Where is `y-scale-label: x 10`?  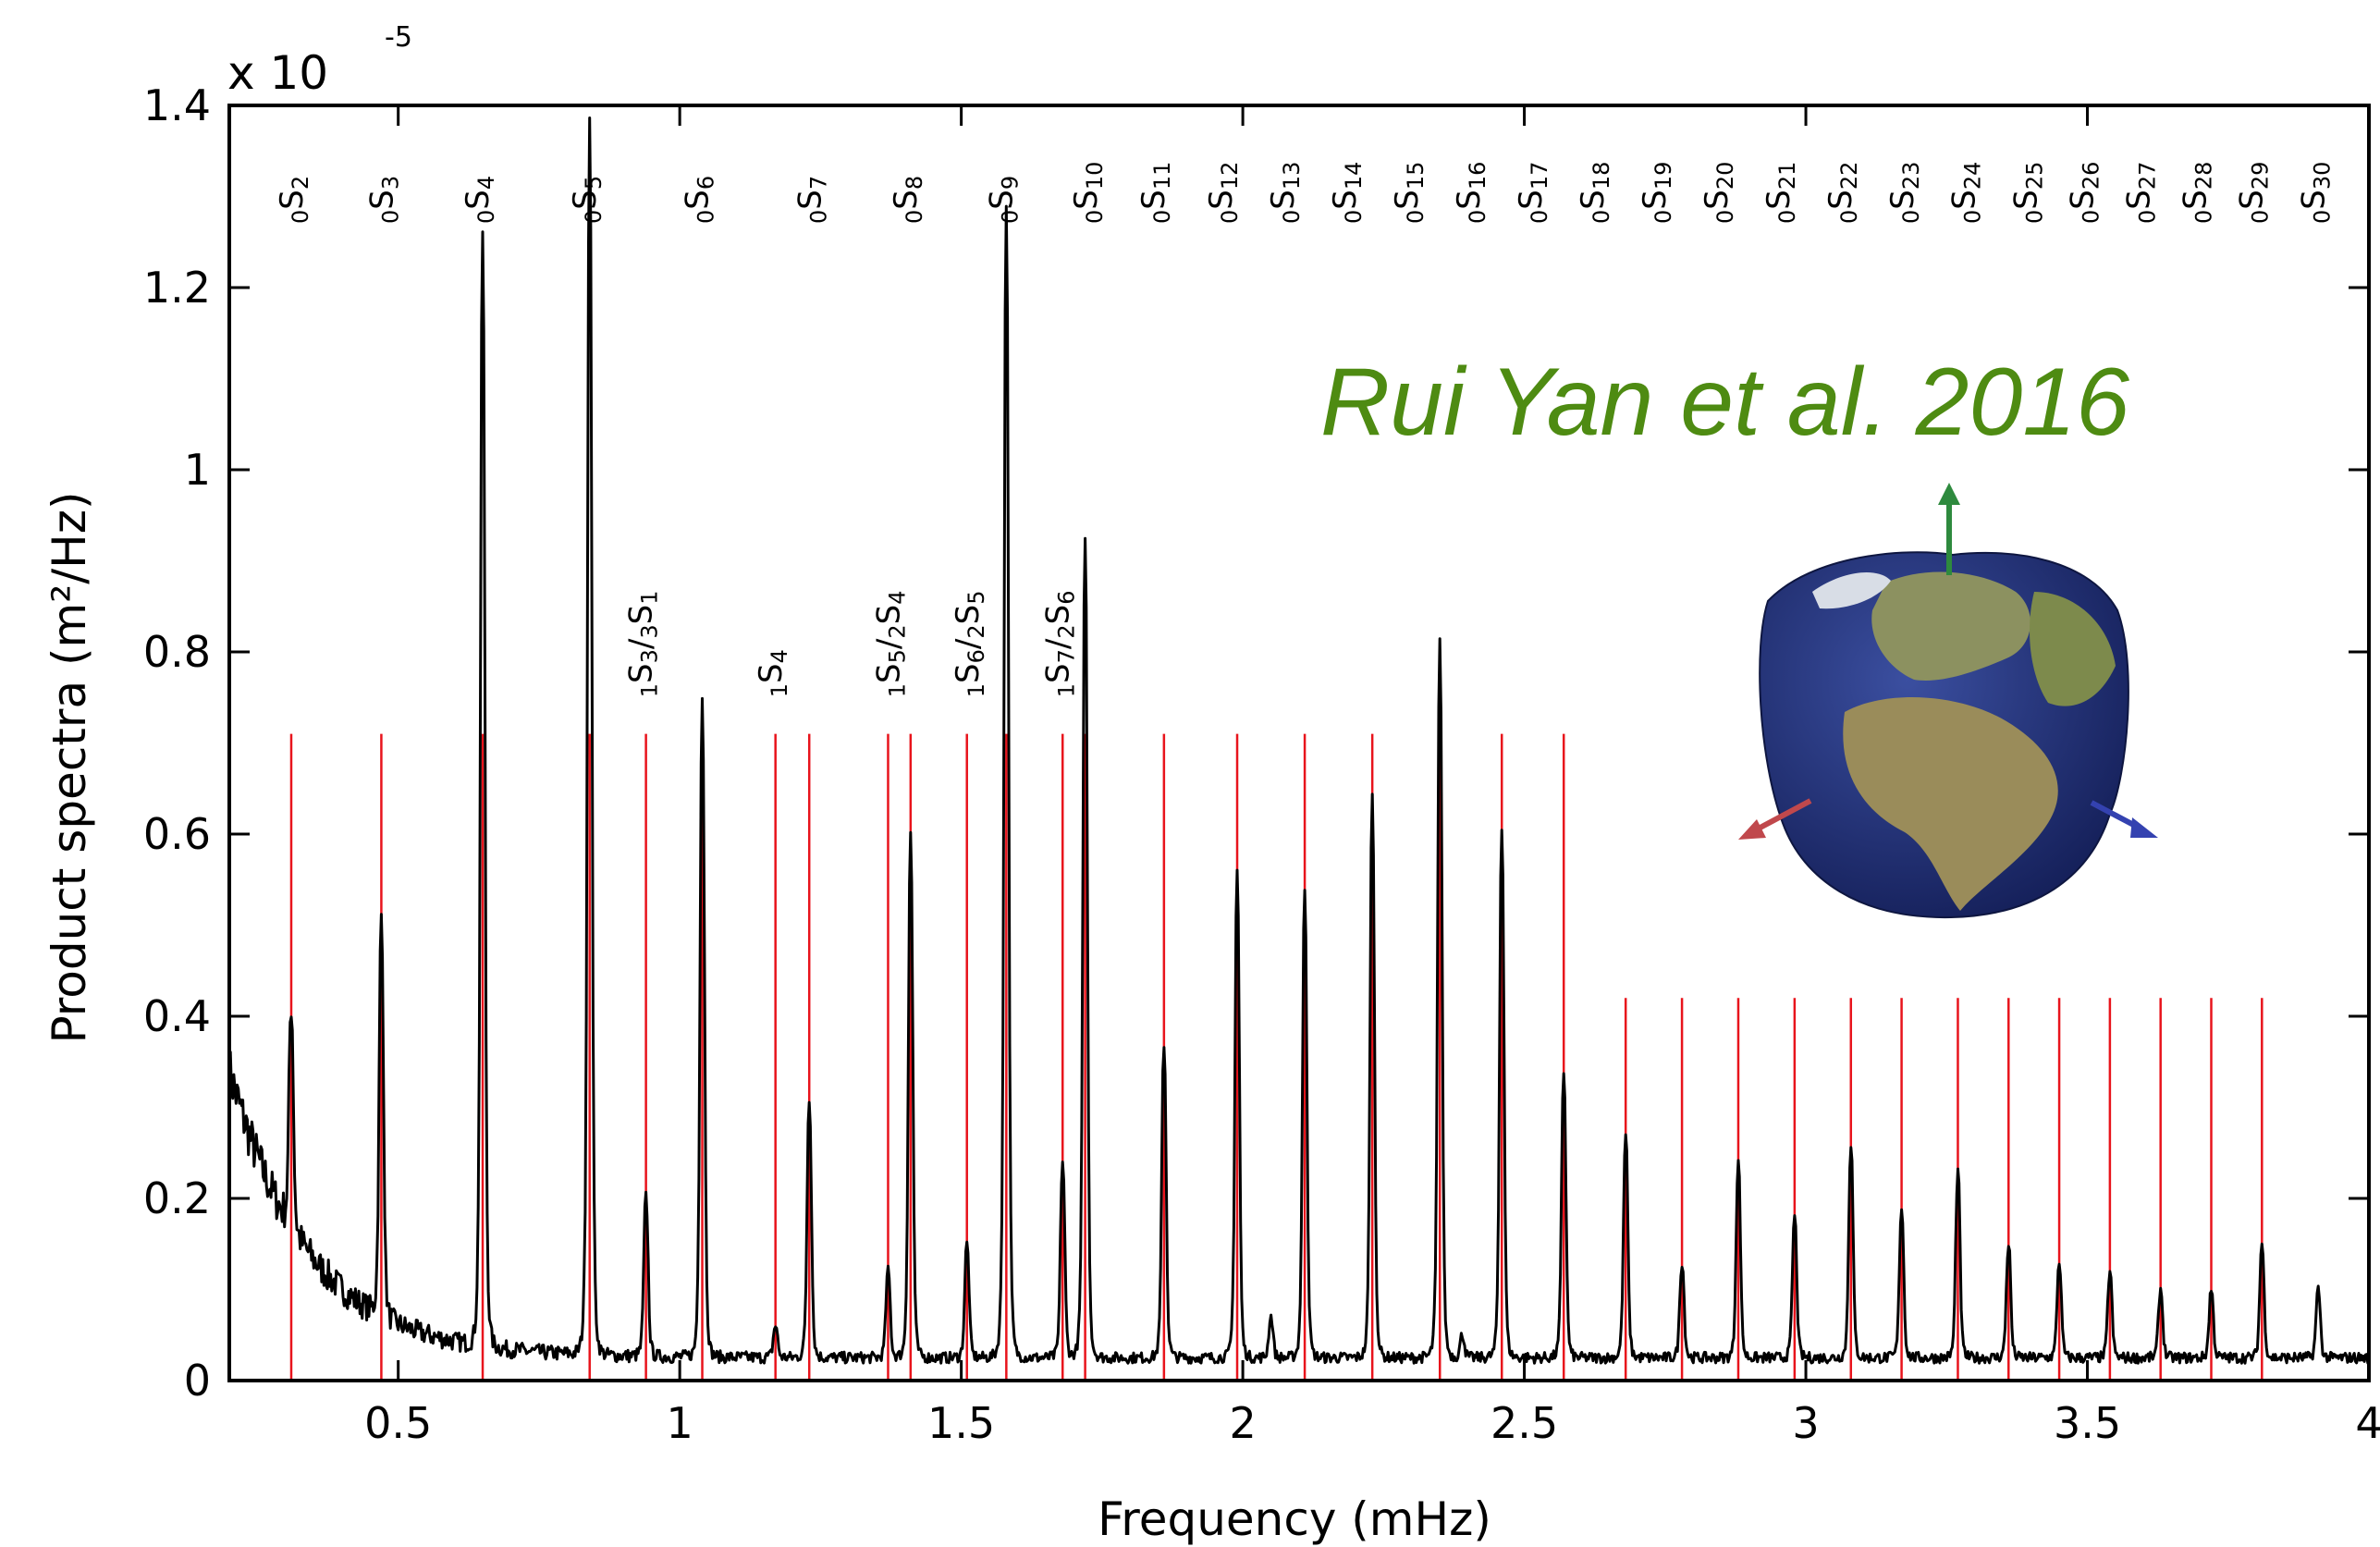
y-scale-label: x 10 is located at coordinates (277, 73).